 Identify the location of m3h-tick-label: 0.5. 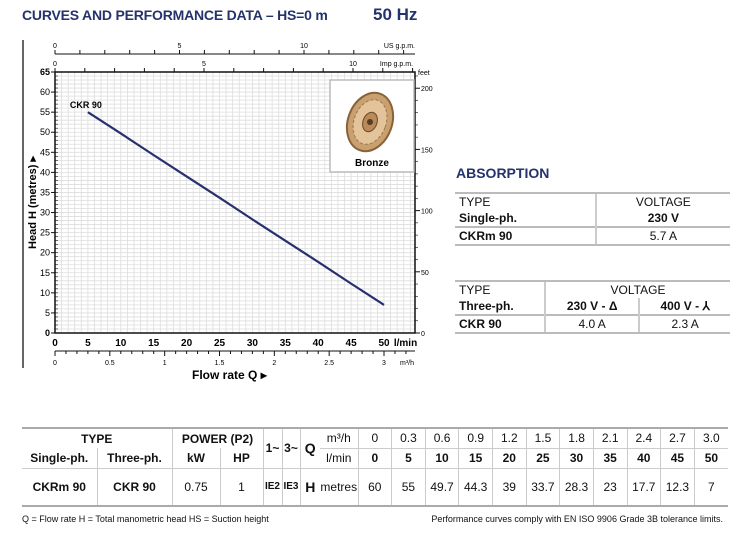
(110, 363).